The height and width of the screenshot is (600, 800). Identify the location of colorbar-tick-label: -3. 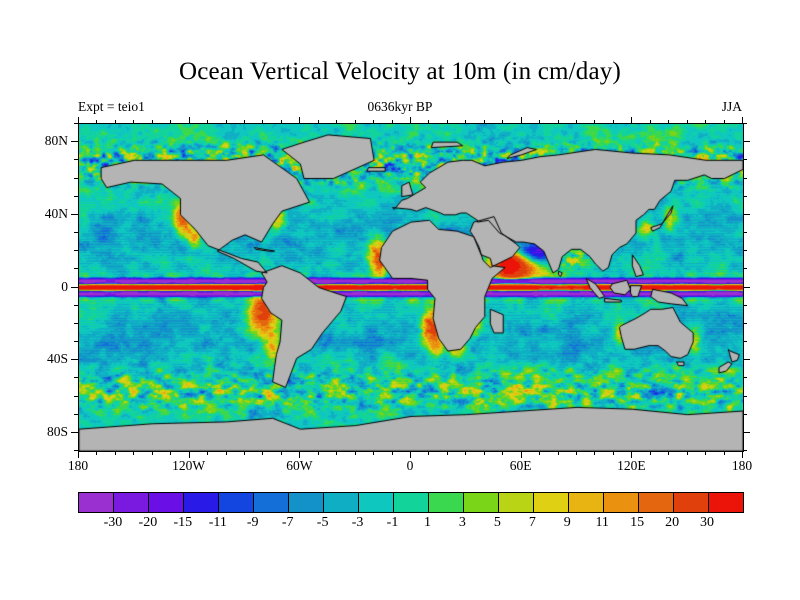
(357, 522).